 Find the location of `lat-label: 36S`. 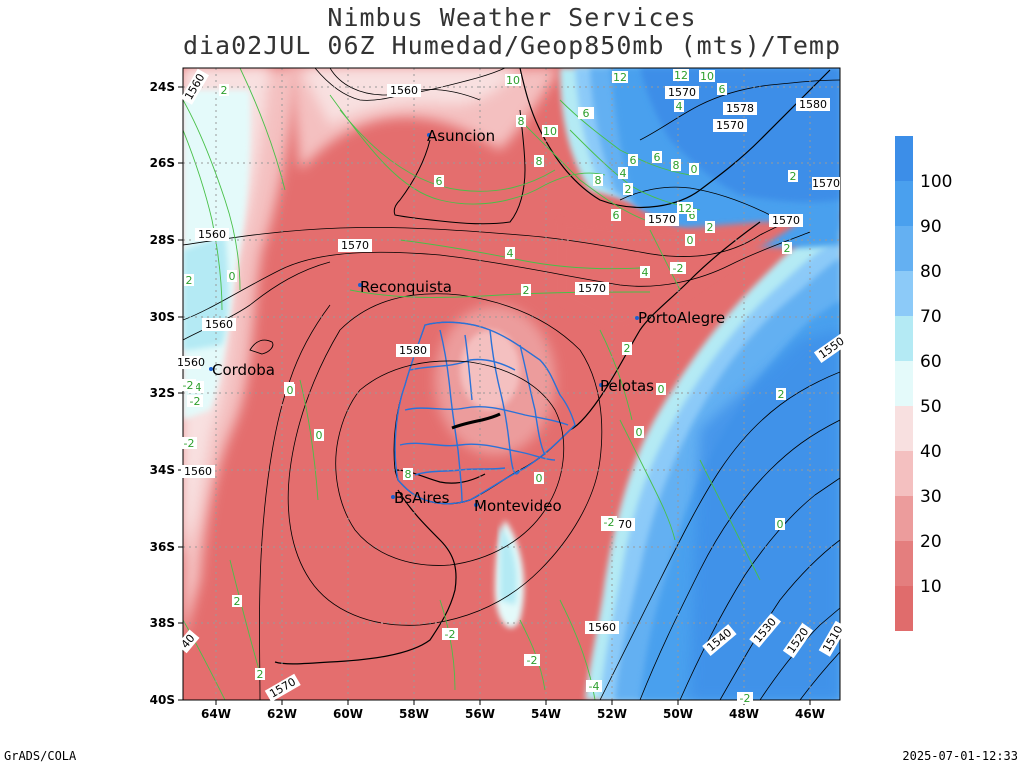

lat-label: 36S is located at coordinates (162, 547).